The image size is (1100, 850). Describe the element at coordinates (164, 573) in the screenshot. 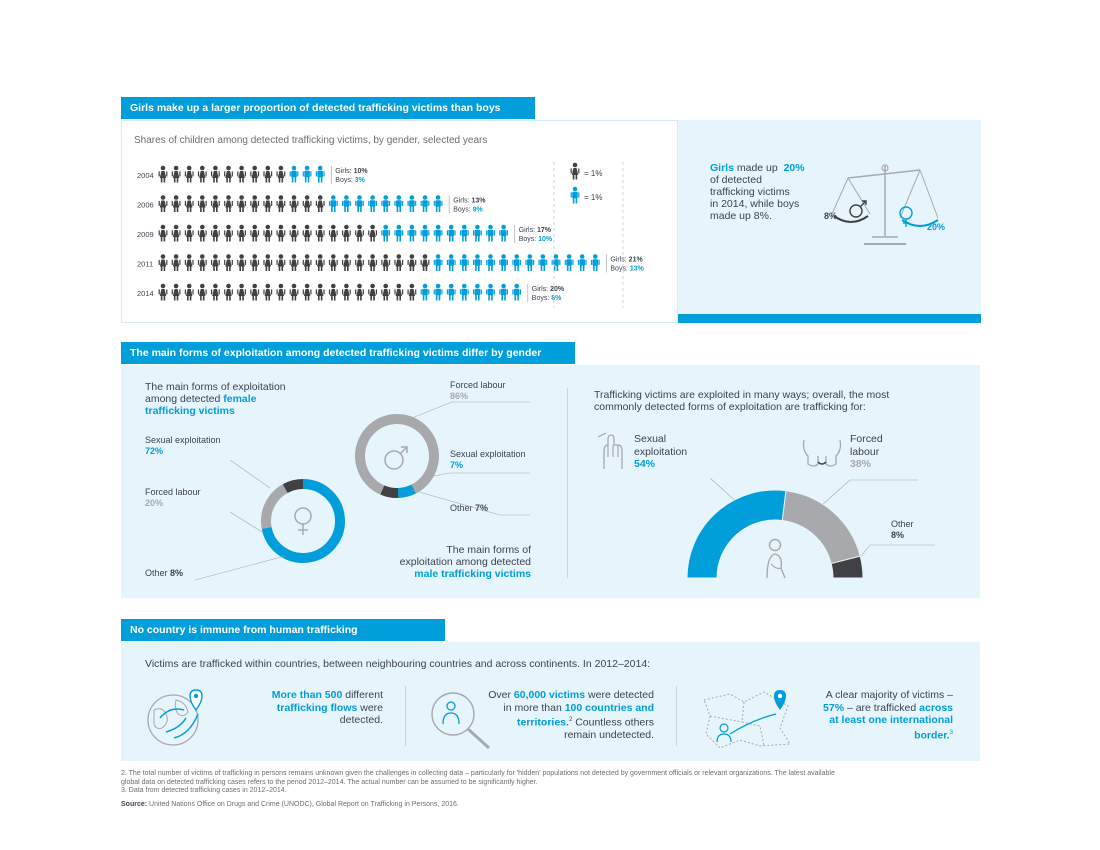

I see `f-other: Other 8%` at that location.